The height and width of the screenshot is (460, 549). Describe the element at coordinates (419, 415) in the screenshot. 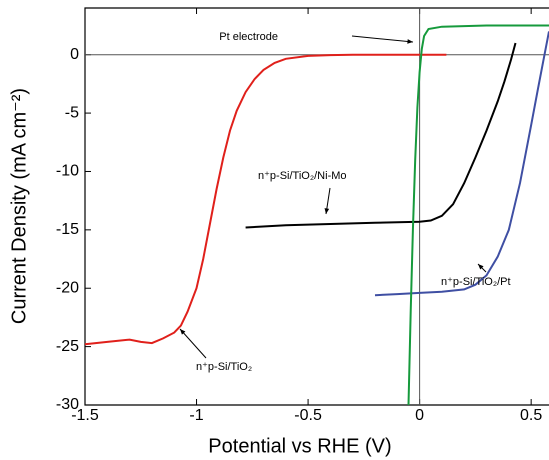

I see `x-tick-label: 0` at that location.